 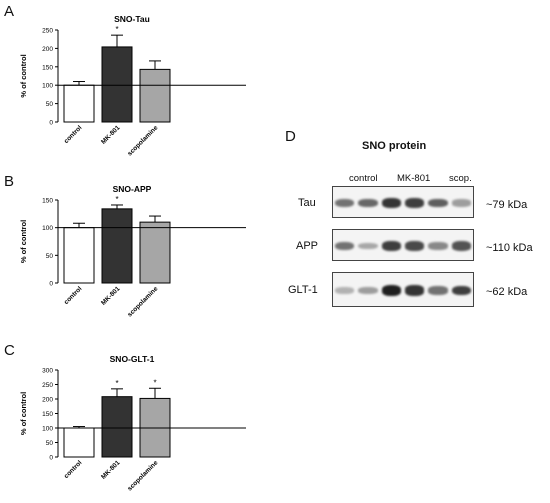 I want to click on panel-letter-a: A, so click(x=9, y=11).